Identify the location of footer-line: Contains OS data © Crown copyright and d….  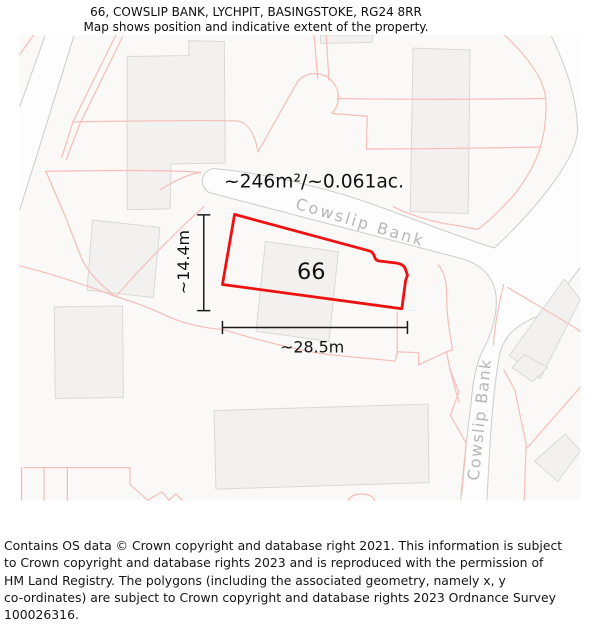
(283, 545).